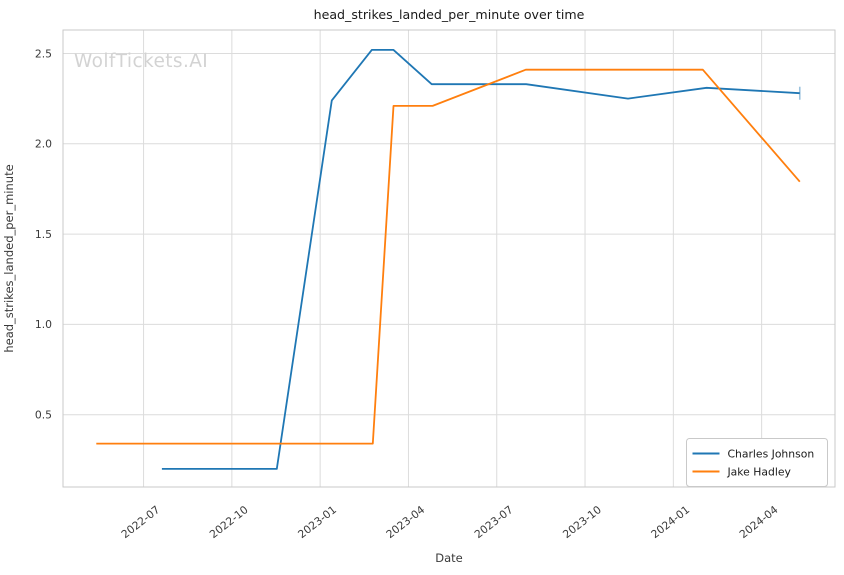 The height and width of the screenshot is (575, 844). What do you see at coordinates (449, 14) in the screenshot?
I see `chart-title: head_strikes_landed_per_minute over time` at bounding box center [449, 14].